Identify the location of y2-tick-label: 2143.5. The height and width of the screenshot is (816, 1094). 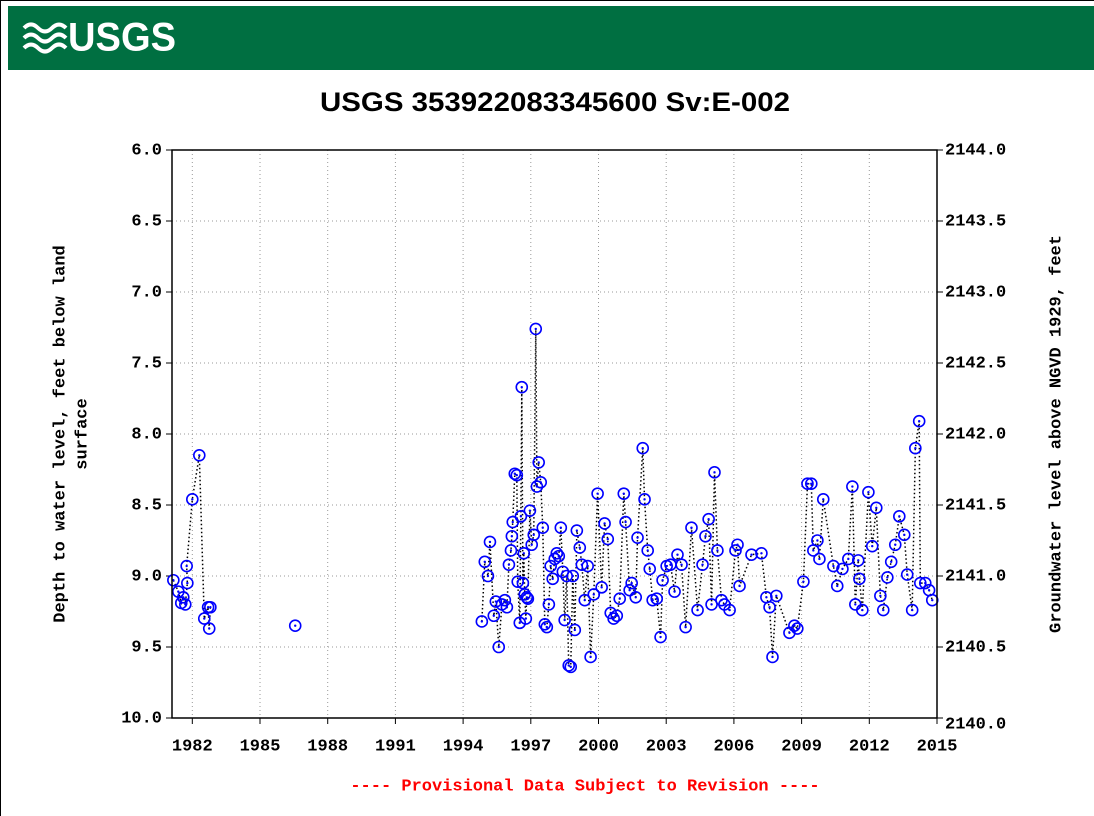
(975, 221).